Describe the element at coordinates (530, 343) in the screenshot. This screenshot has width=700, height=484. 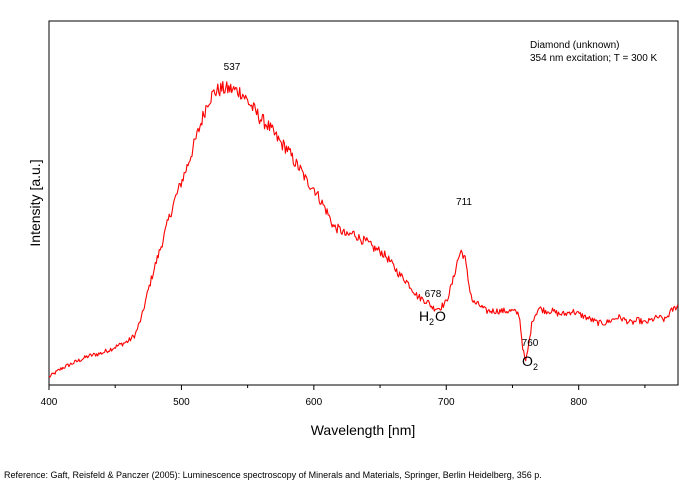
I see `annotation-dip-760: 760` at that location.